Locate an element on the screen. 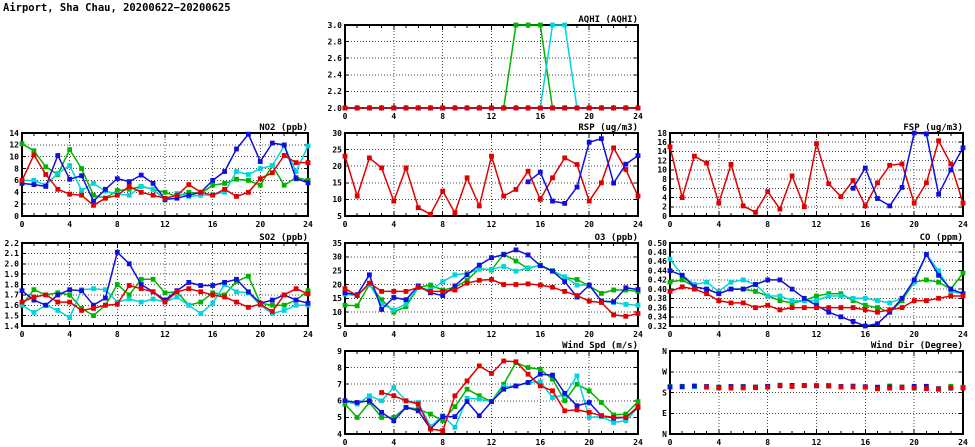 This screenshot has width=975, height=447. svg-text: RSP (ug/m3) is located at coordinates (608, 128).